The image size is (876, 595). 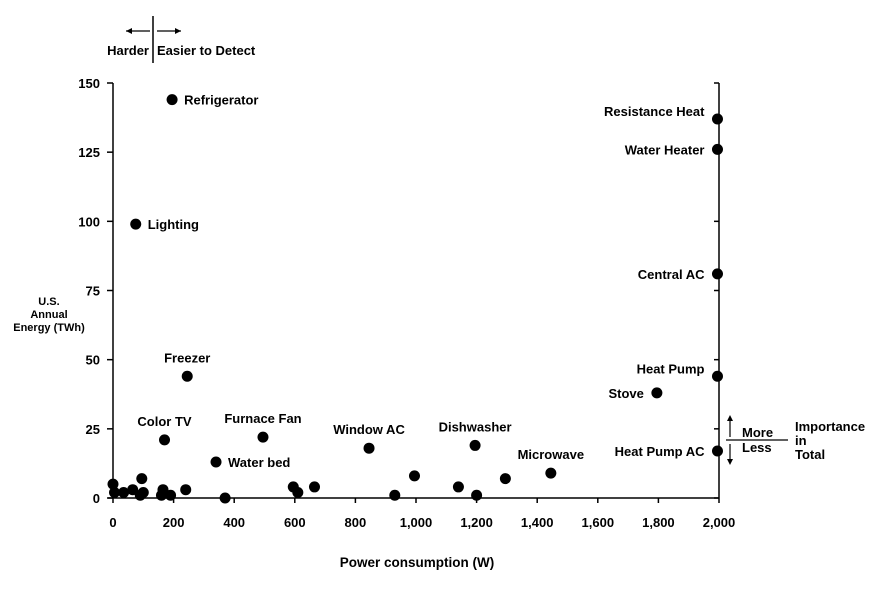 I want to click on importance-annotation: More Less Importance in Total, so click(x=795, y=440).